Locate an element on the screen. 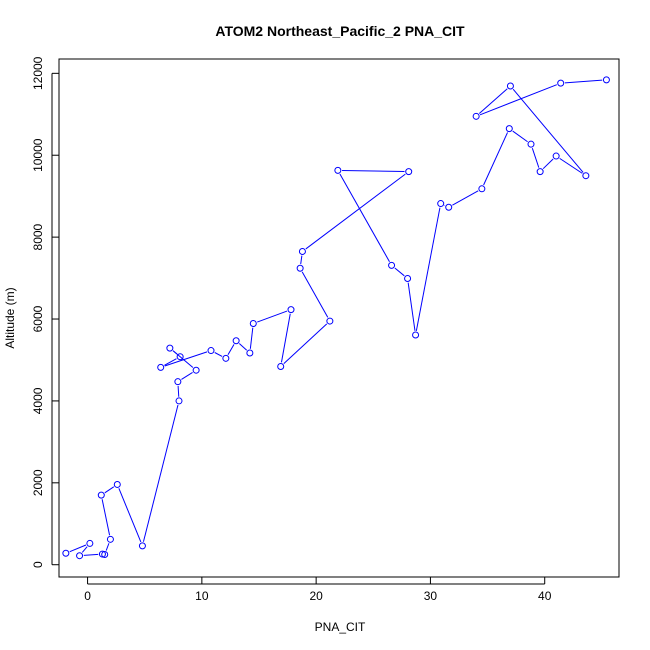 The height and width of the screenshot is (650, 650). y-tick-label: 2000 is located at coordinates (38, 482).